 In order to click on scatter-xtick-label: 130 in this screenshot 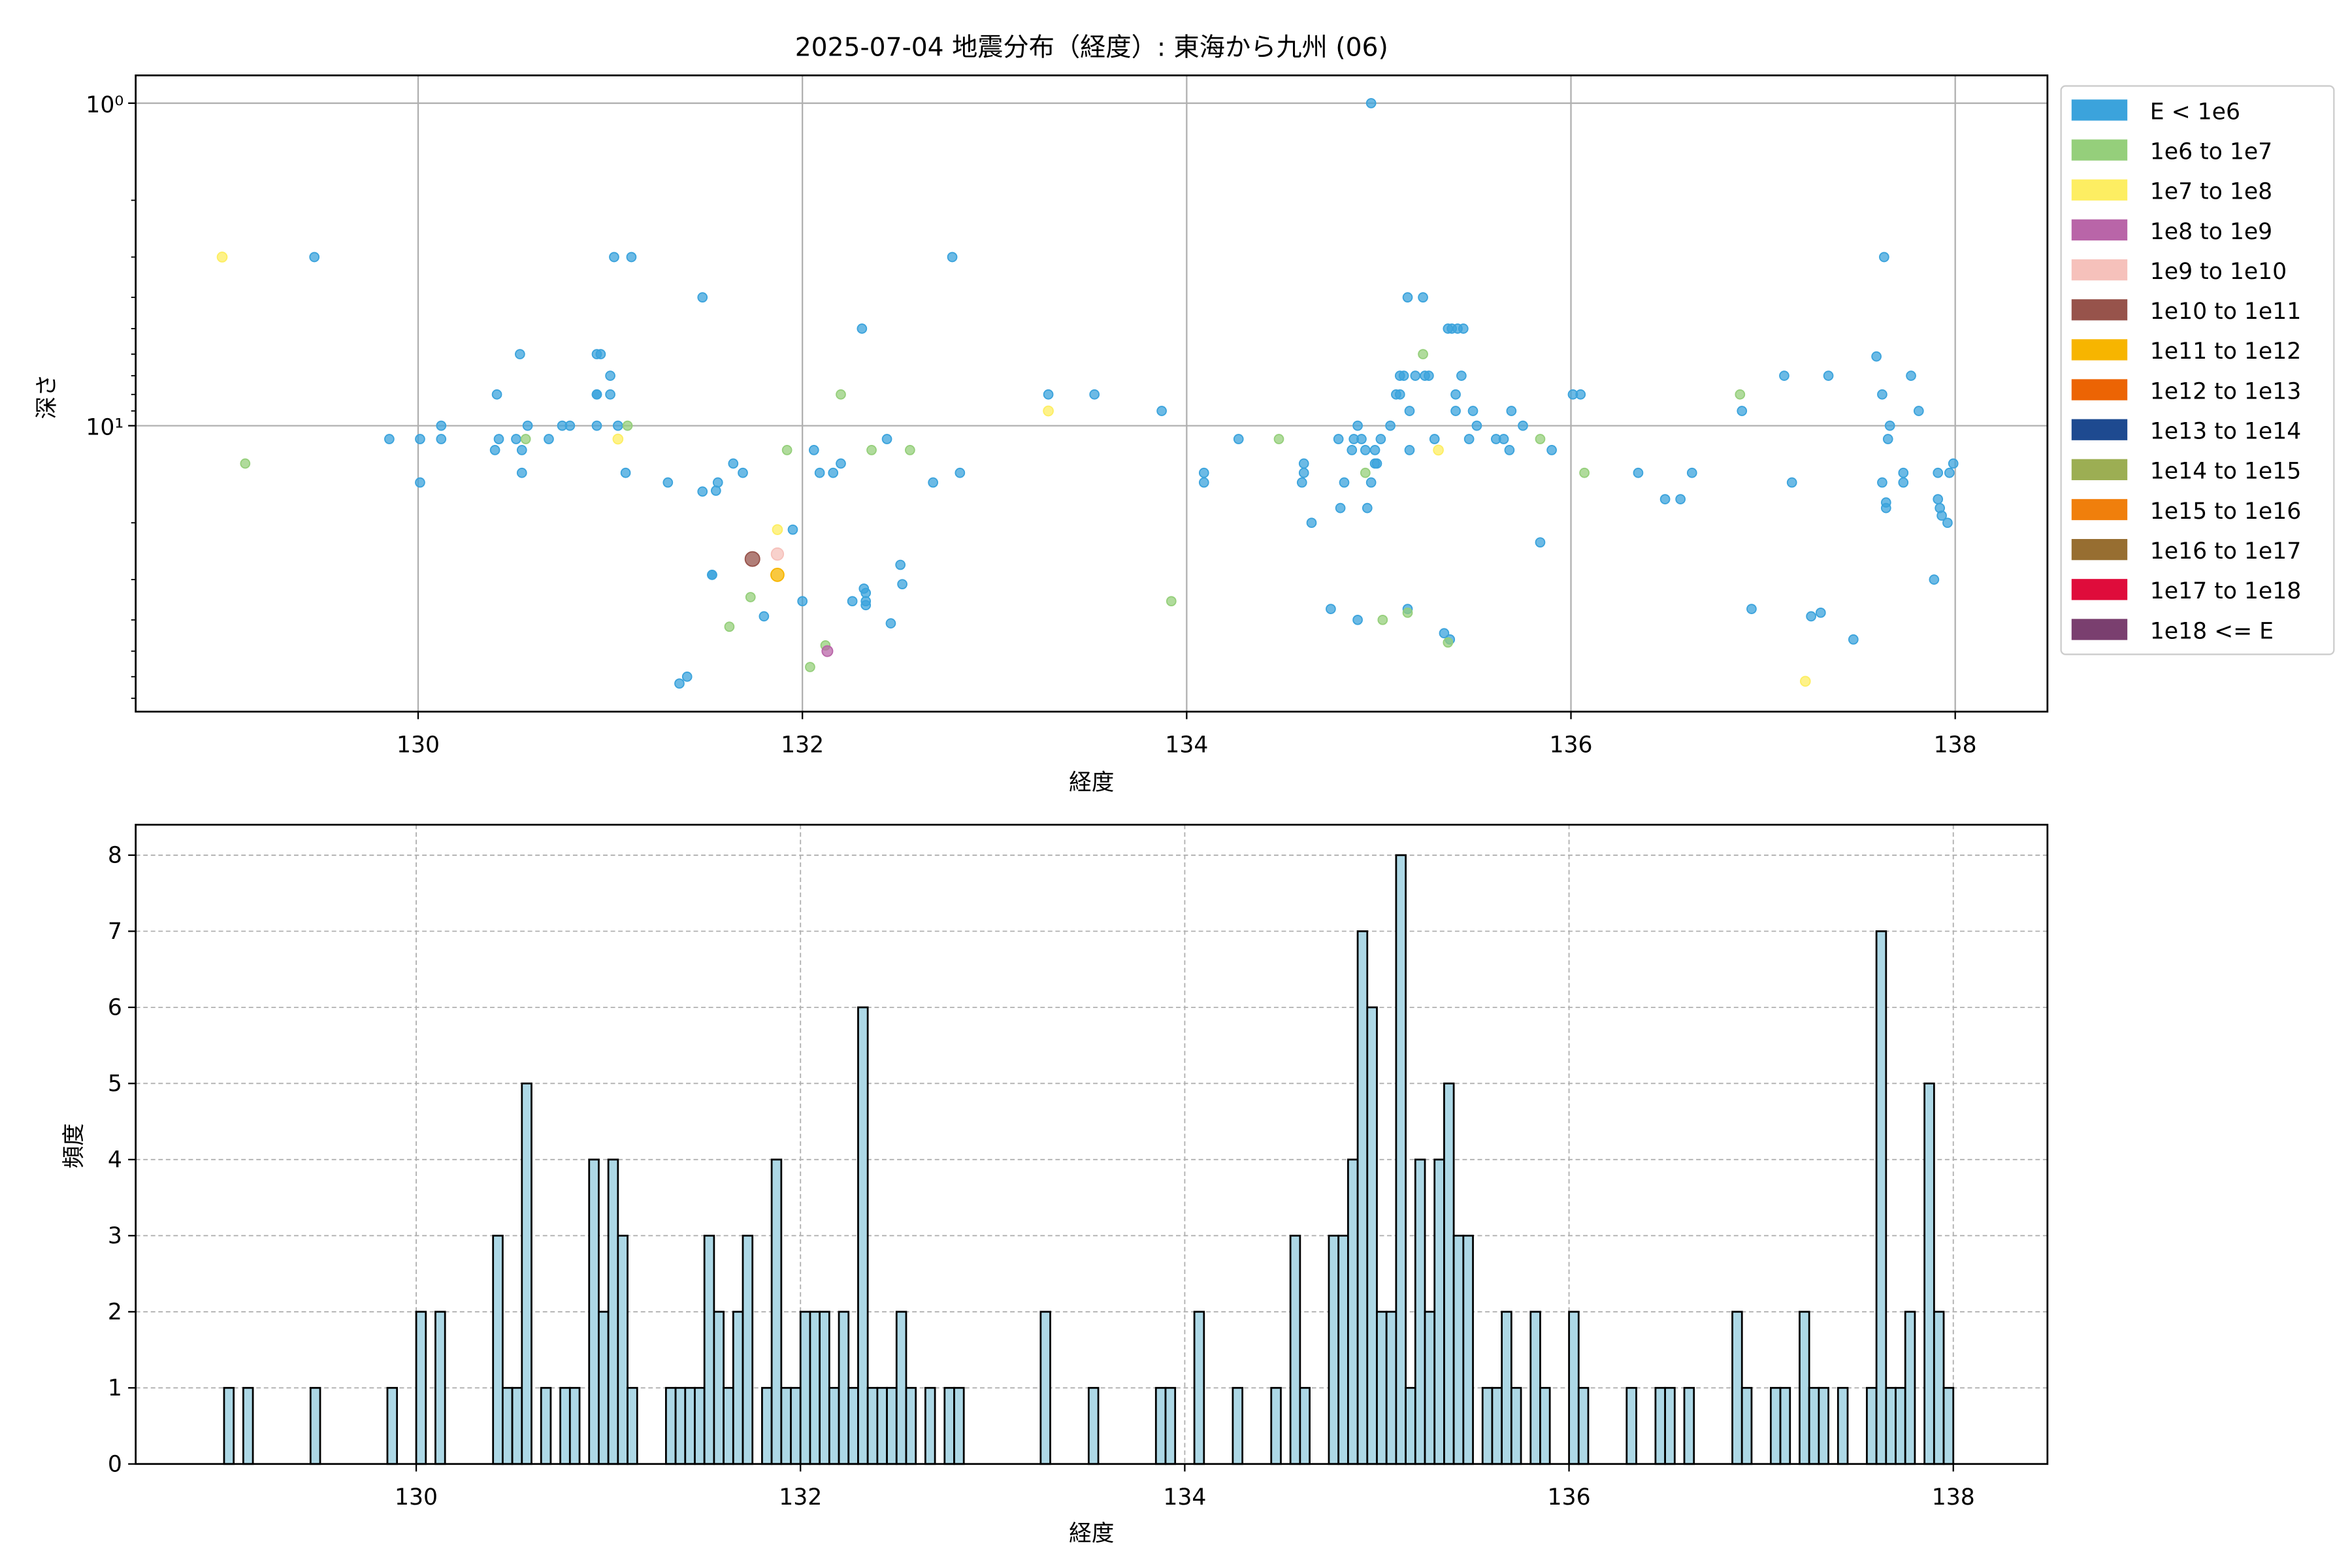, I will do `click(418, 745)`.